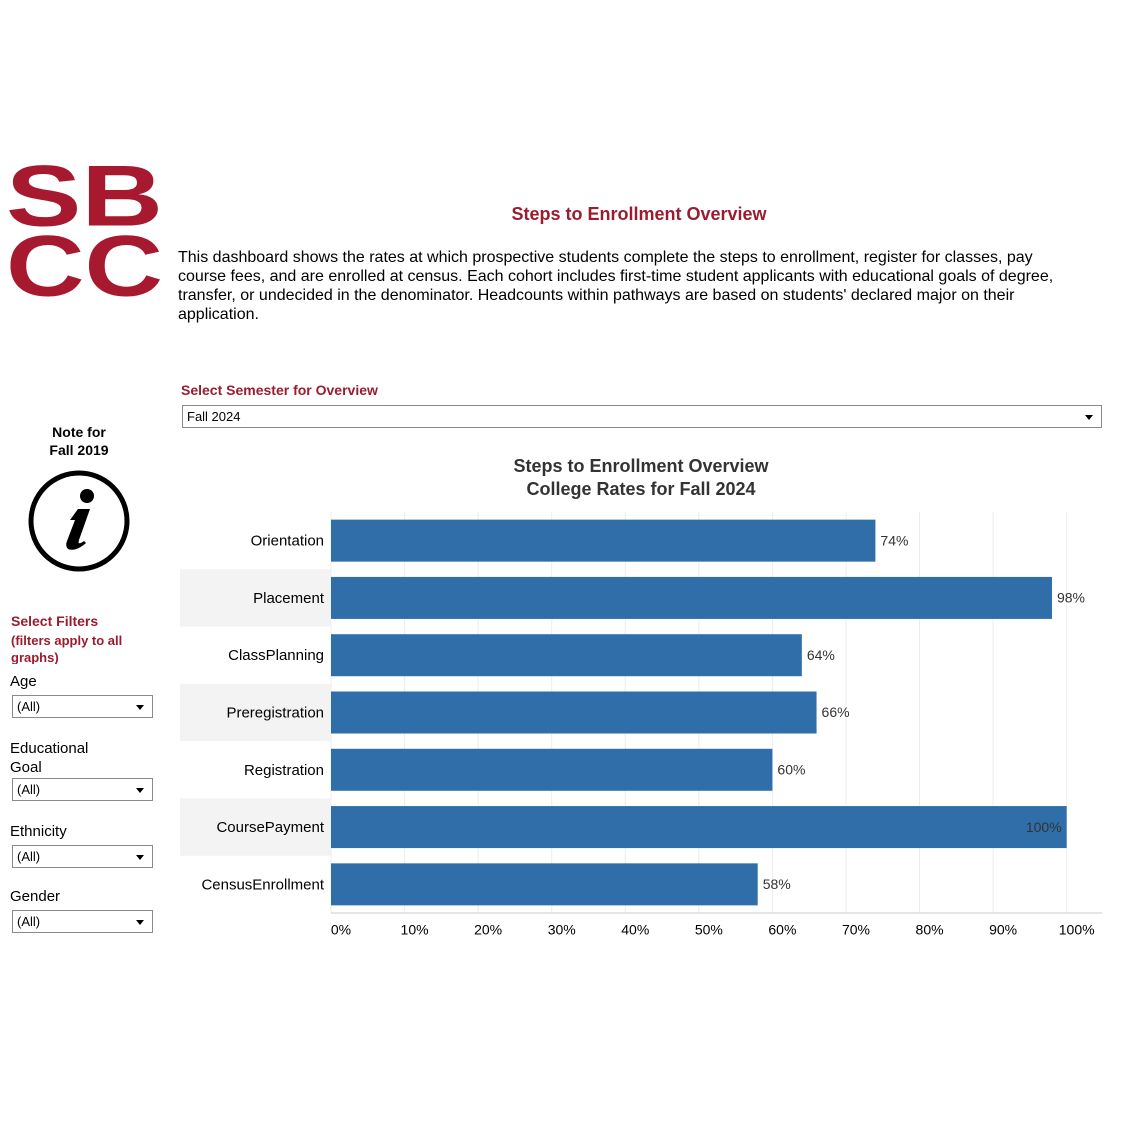 The height and width of the screenshot is (1121, 1121). What do you see at coordinates (23, 681) in the screenshot?
I see `filter-label: Age` at bounding box center [23, 681].